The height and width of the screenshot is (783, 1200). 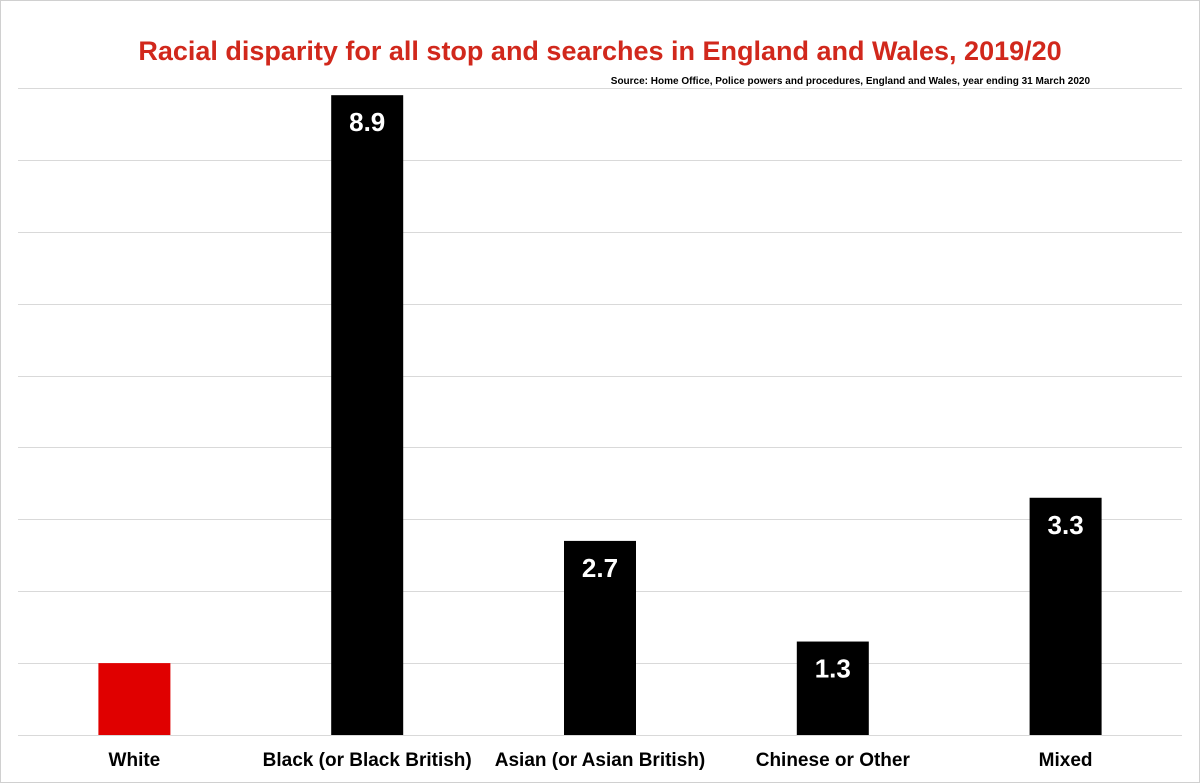 What do you see at coordinates (833, 760) in the screenshot?
I see `category-label: Chinese or Other` at bounding box center [833, 760].